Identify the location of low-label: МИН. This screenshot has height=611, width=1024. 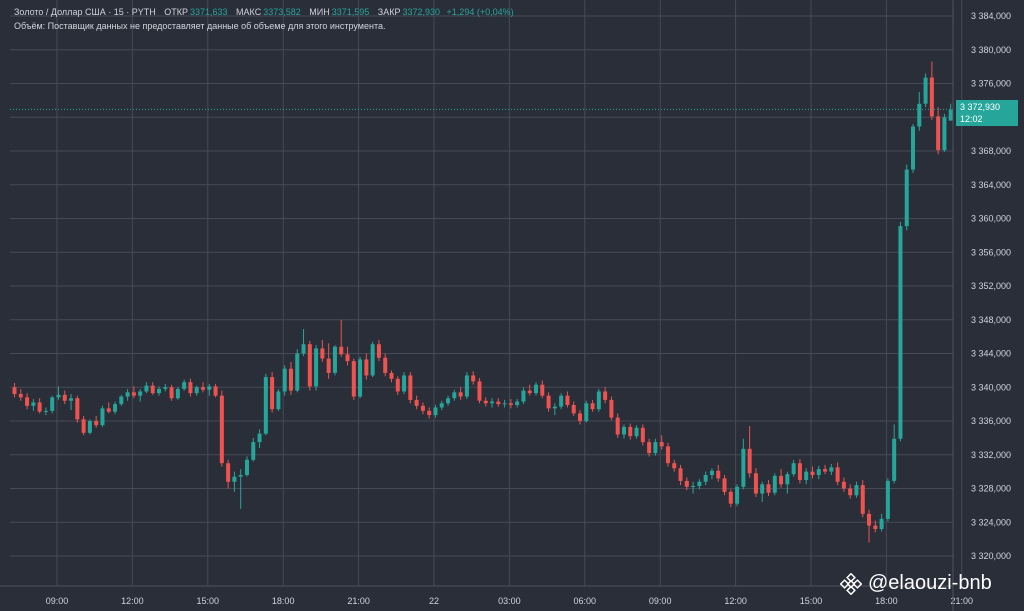
(319, 12).